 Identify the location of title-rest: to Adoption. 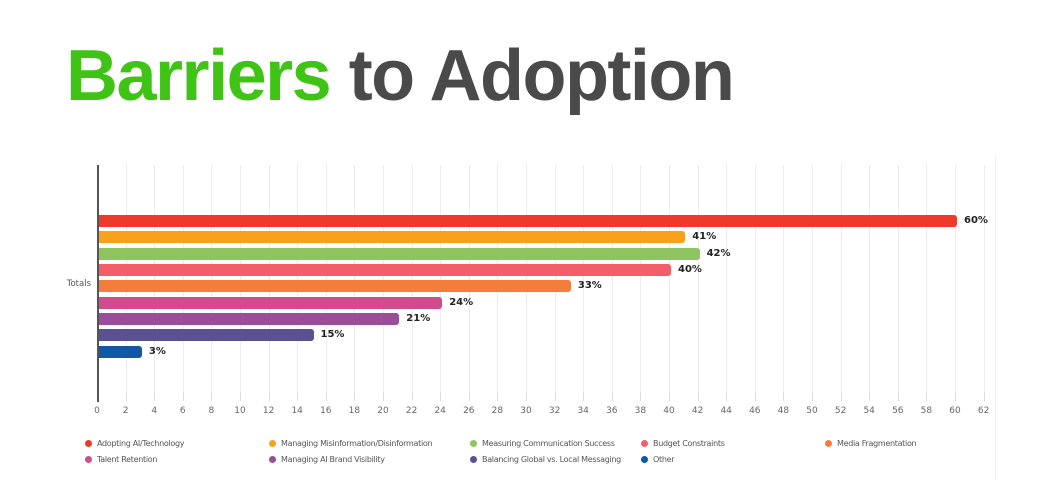
(532, 76).